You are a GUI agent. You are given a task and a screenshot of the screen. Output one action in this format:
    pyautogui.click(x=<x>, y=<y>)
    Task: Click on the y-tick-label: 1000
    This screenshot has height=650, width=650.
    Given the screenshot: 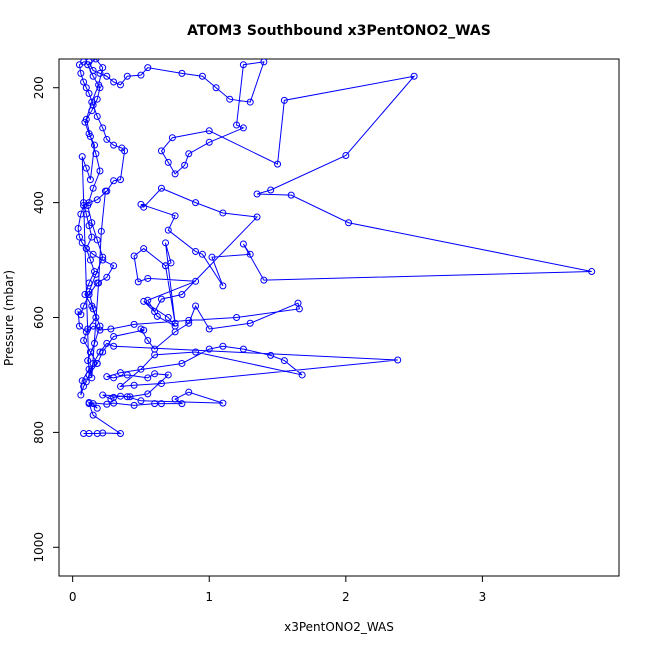 What is the action you would take?
    pyautogui.click(x=39, y=547)
    